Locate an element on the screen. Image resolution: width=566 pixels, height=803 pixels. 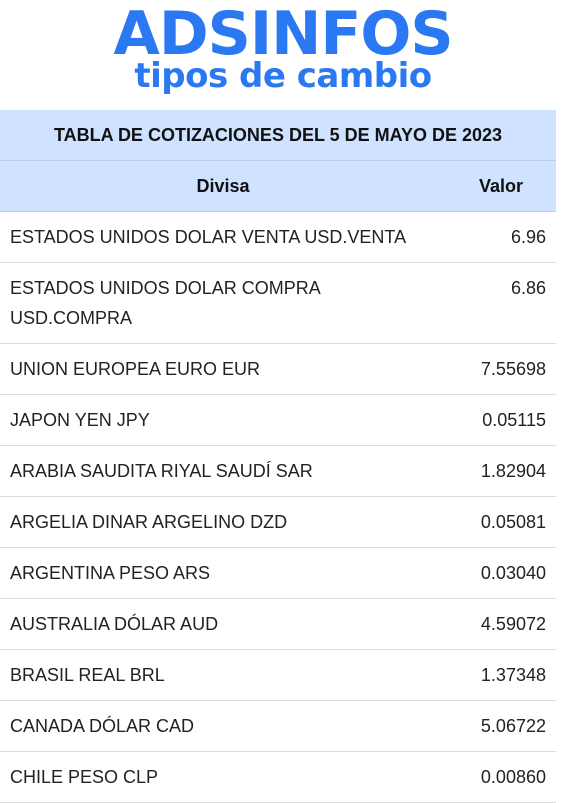
table-row: JAPON YEN JPY 0.05115 is located at coordinates (278, 420).